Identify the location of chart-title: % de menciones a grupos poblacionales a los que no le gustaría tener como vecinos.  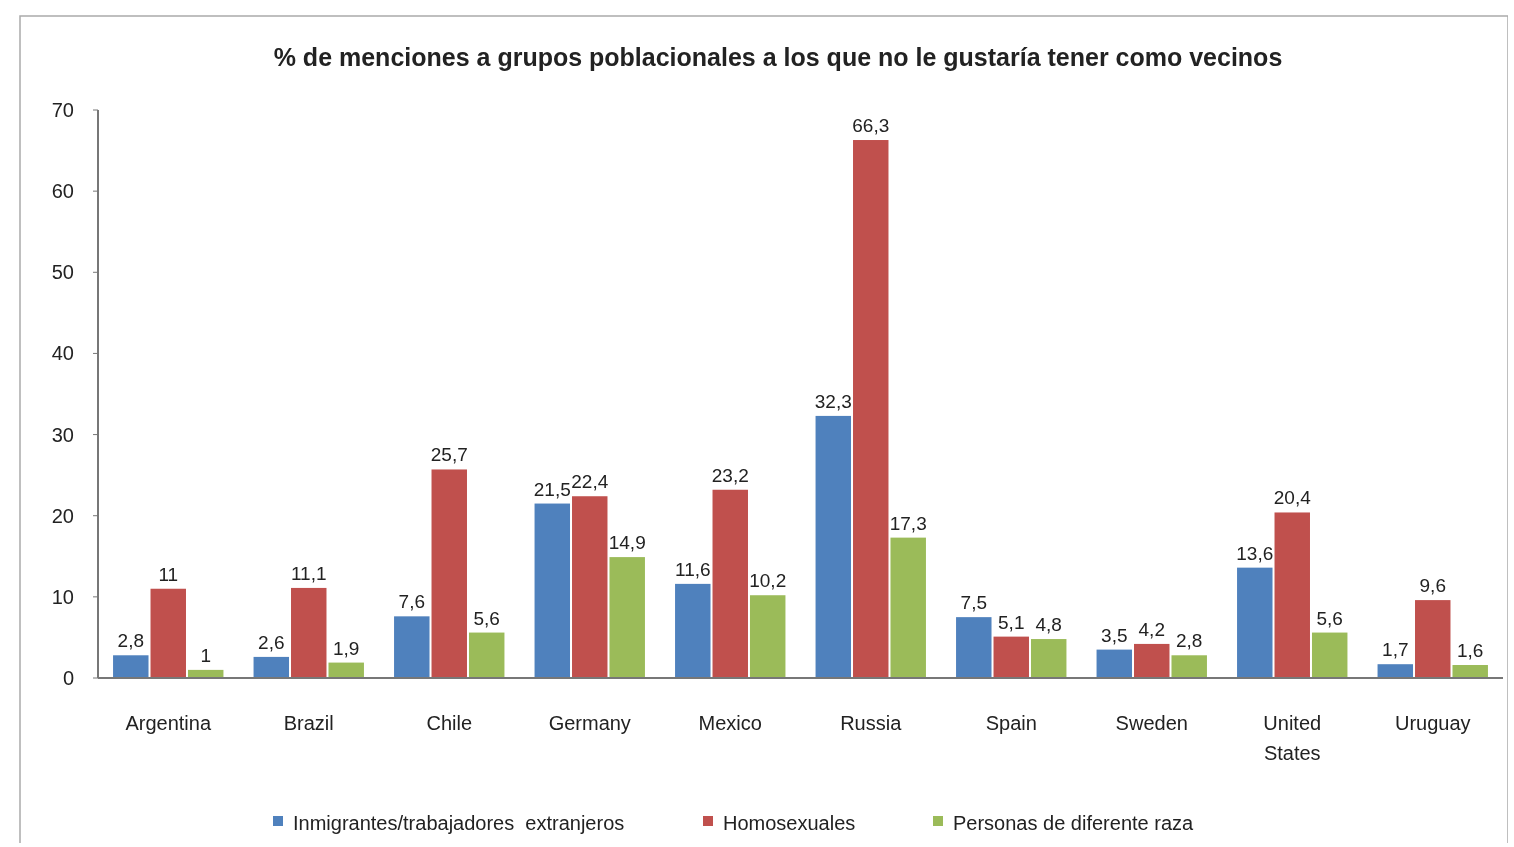
(778, 57).